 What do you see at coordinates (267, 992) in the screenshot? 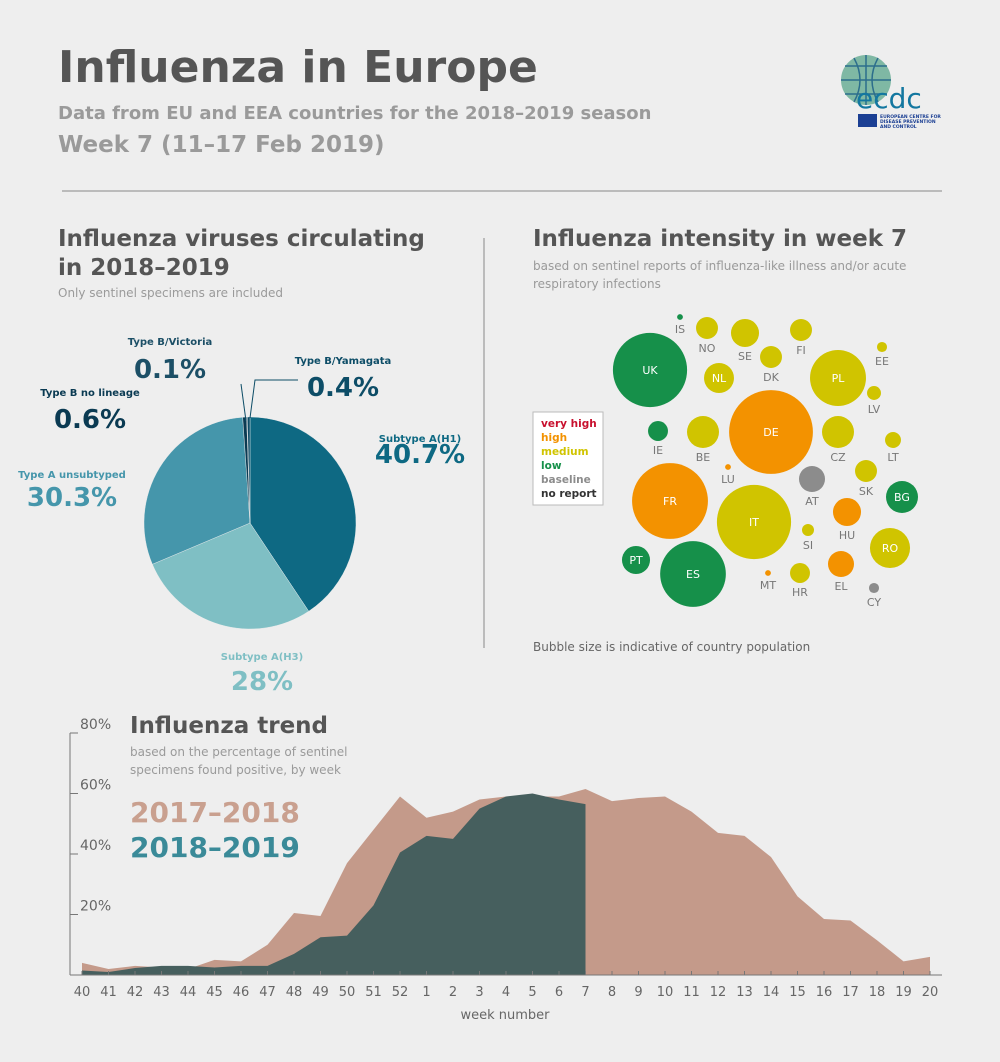
I see `x-tick-label: 47` at bounding box center [267, 992].